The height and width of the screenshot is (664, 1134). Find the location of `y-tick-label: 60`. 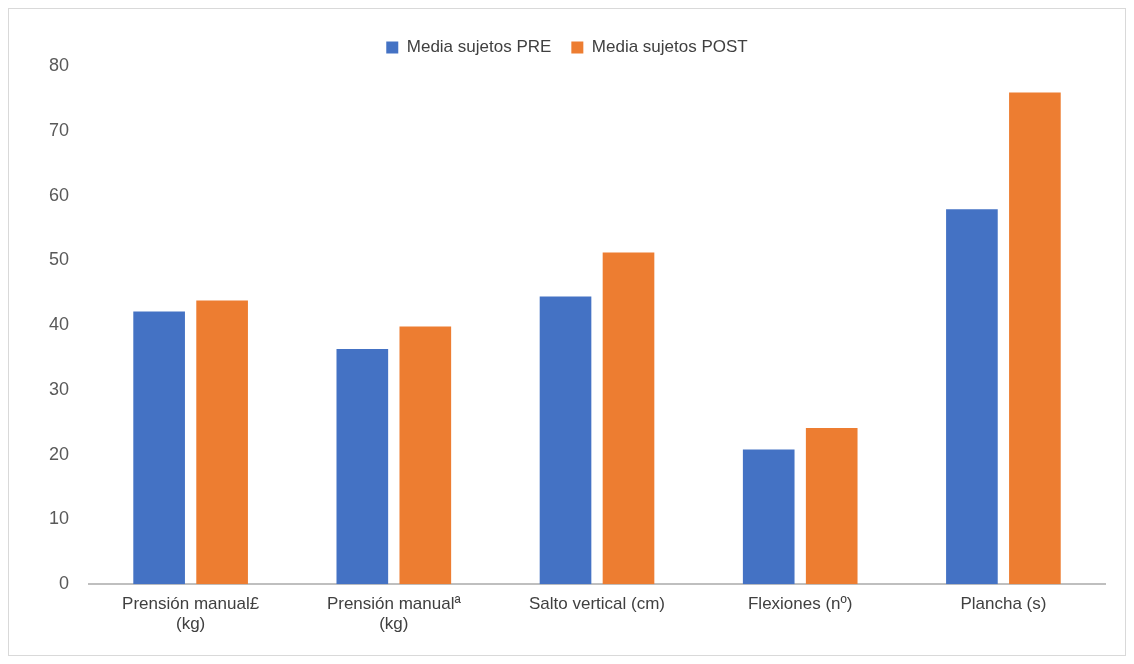

y-tick-label: 60 is located at coordinates (59, 194).